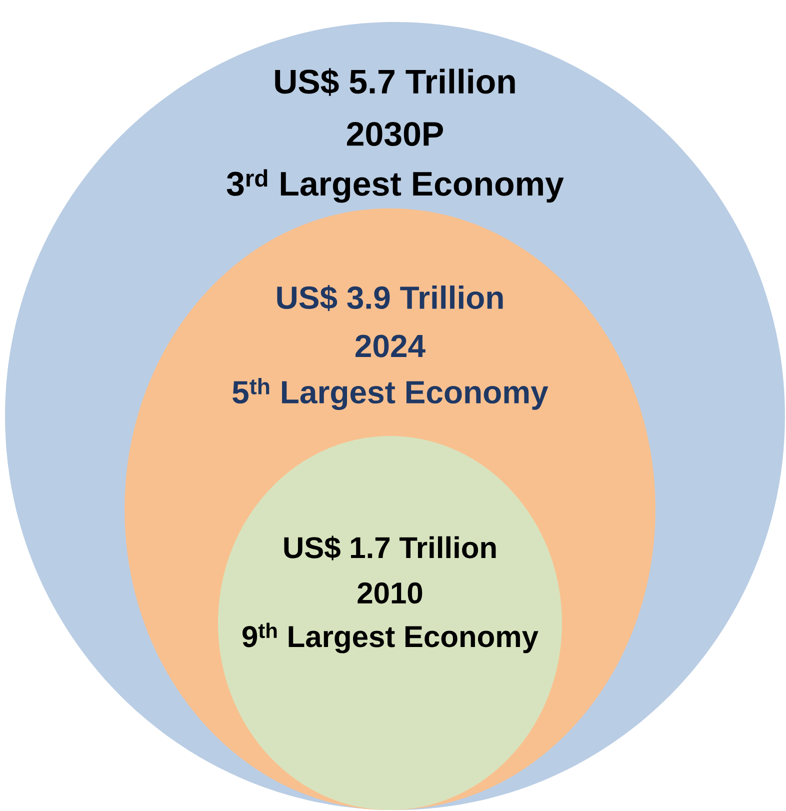  What do you see at coordinates (395, 134) in the screenshot?
I see `category-label: 2030P` at bounding box center [395, 134].